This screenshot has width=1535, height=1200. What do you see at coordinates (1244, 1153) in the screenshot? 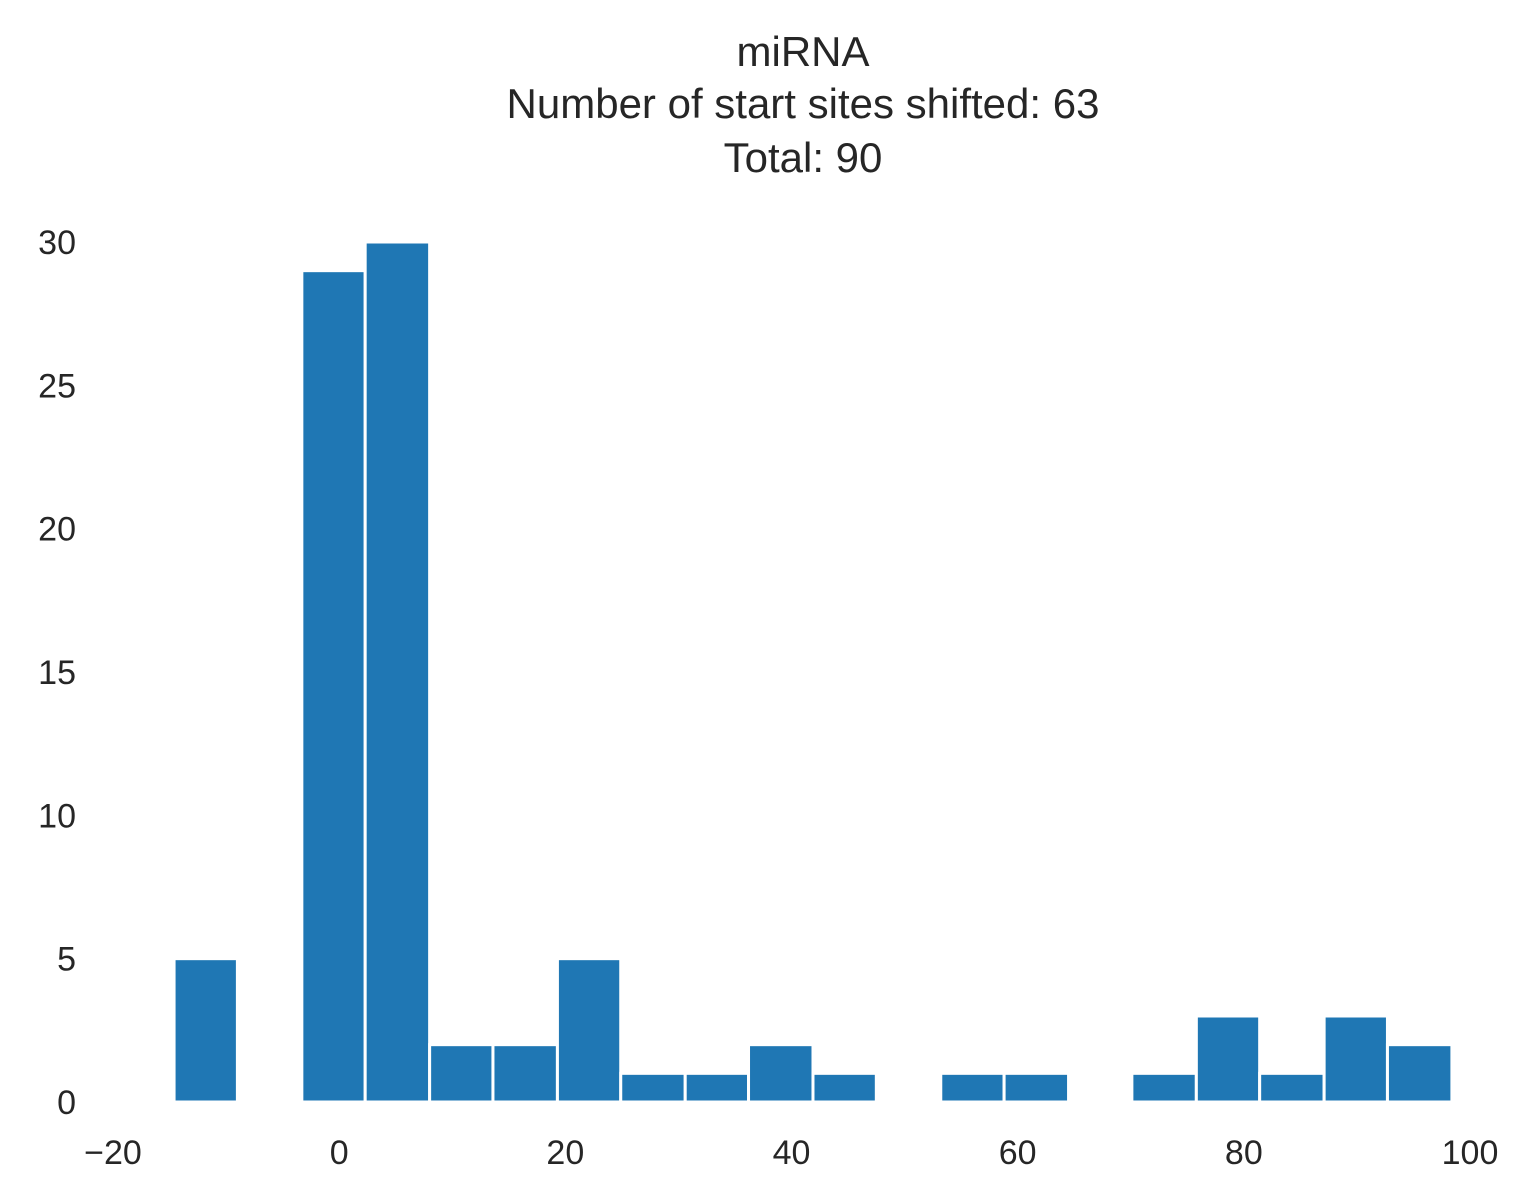
I see `x-tick-label-5: 80` at bounding box center [1244, 1153].